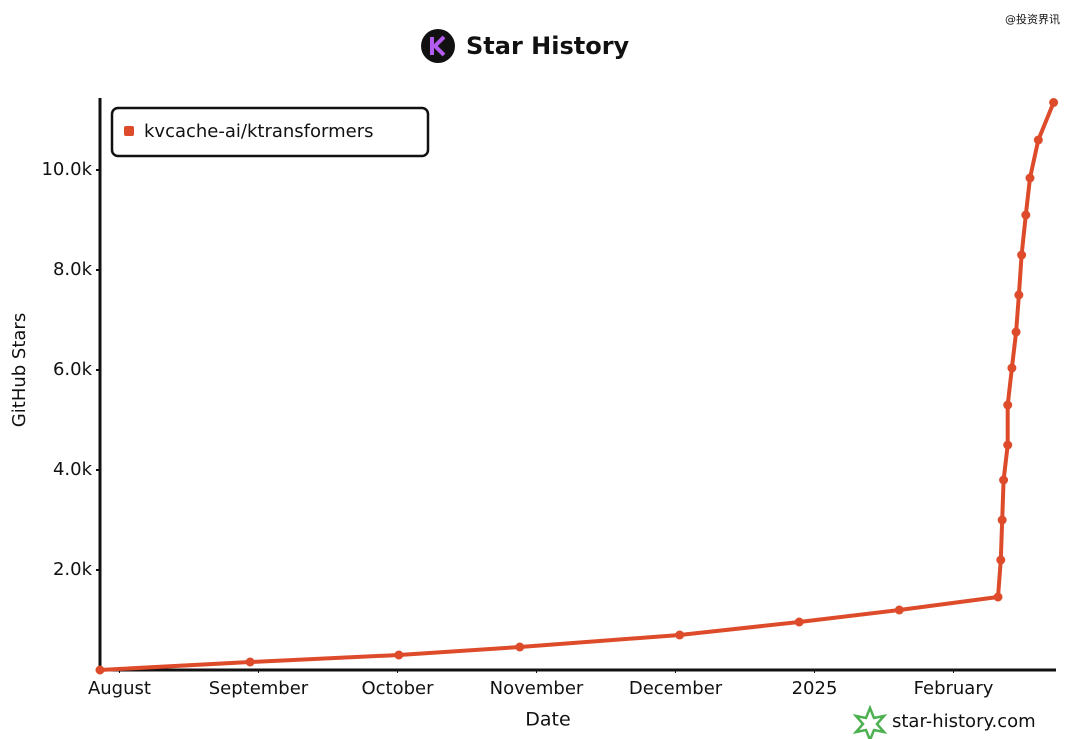 Image resolution: width=1080 pixels, height=739 pixels. What do you see at coordinates (676, 688) in the screenshot?
I see `x-tick-label: December` at bounding box center [676, 688].